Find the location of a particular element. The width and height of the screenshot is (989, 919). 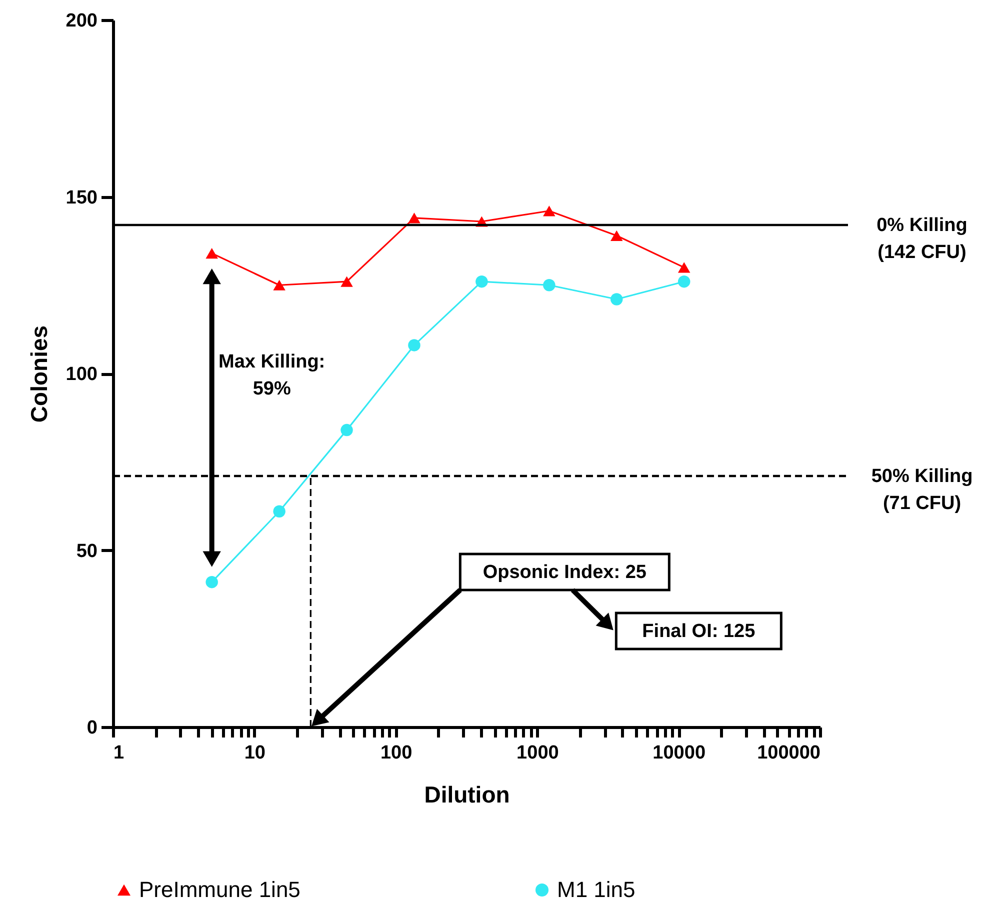

x-axis-title: Dilution is located at coordinates (467, 795).